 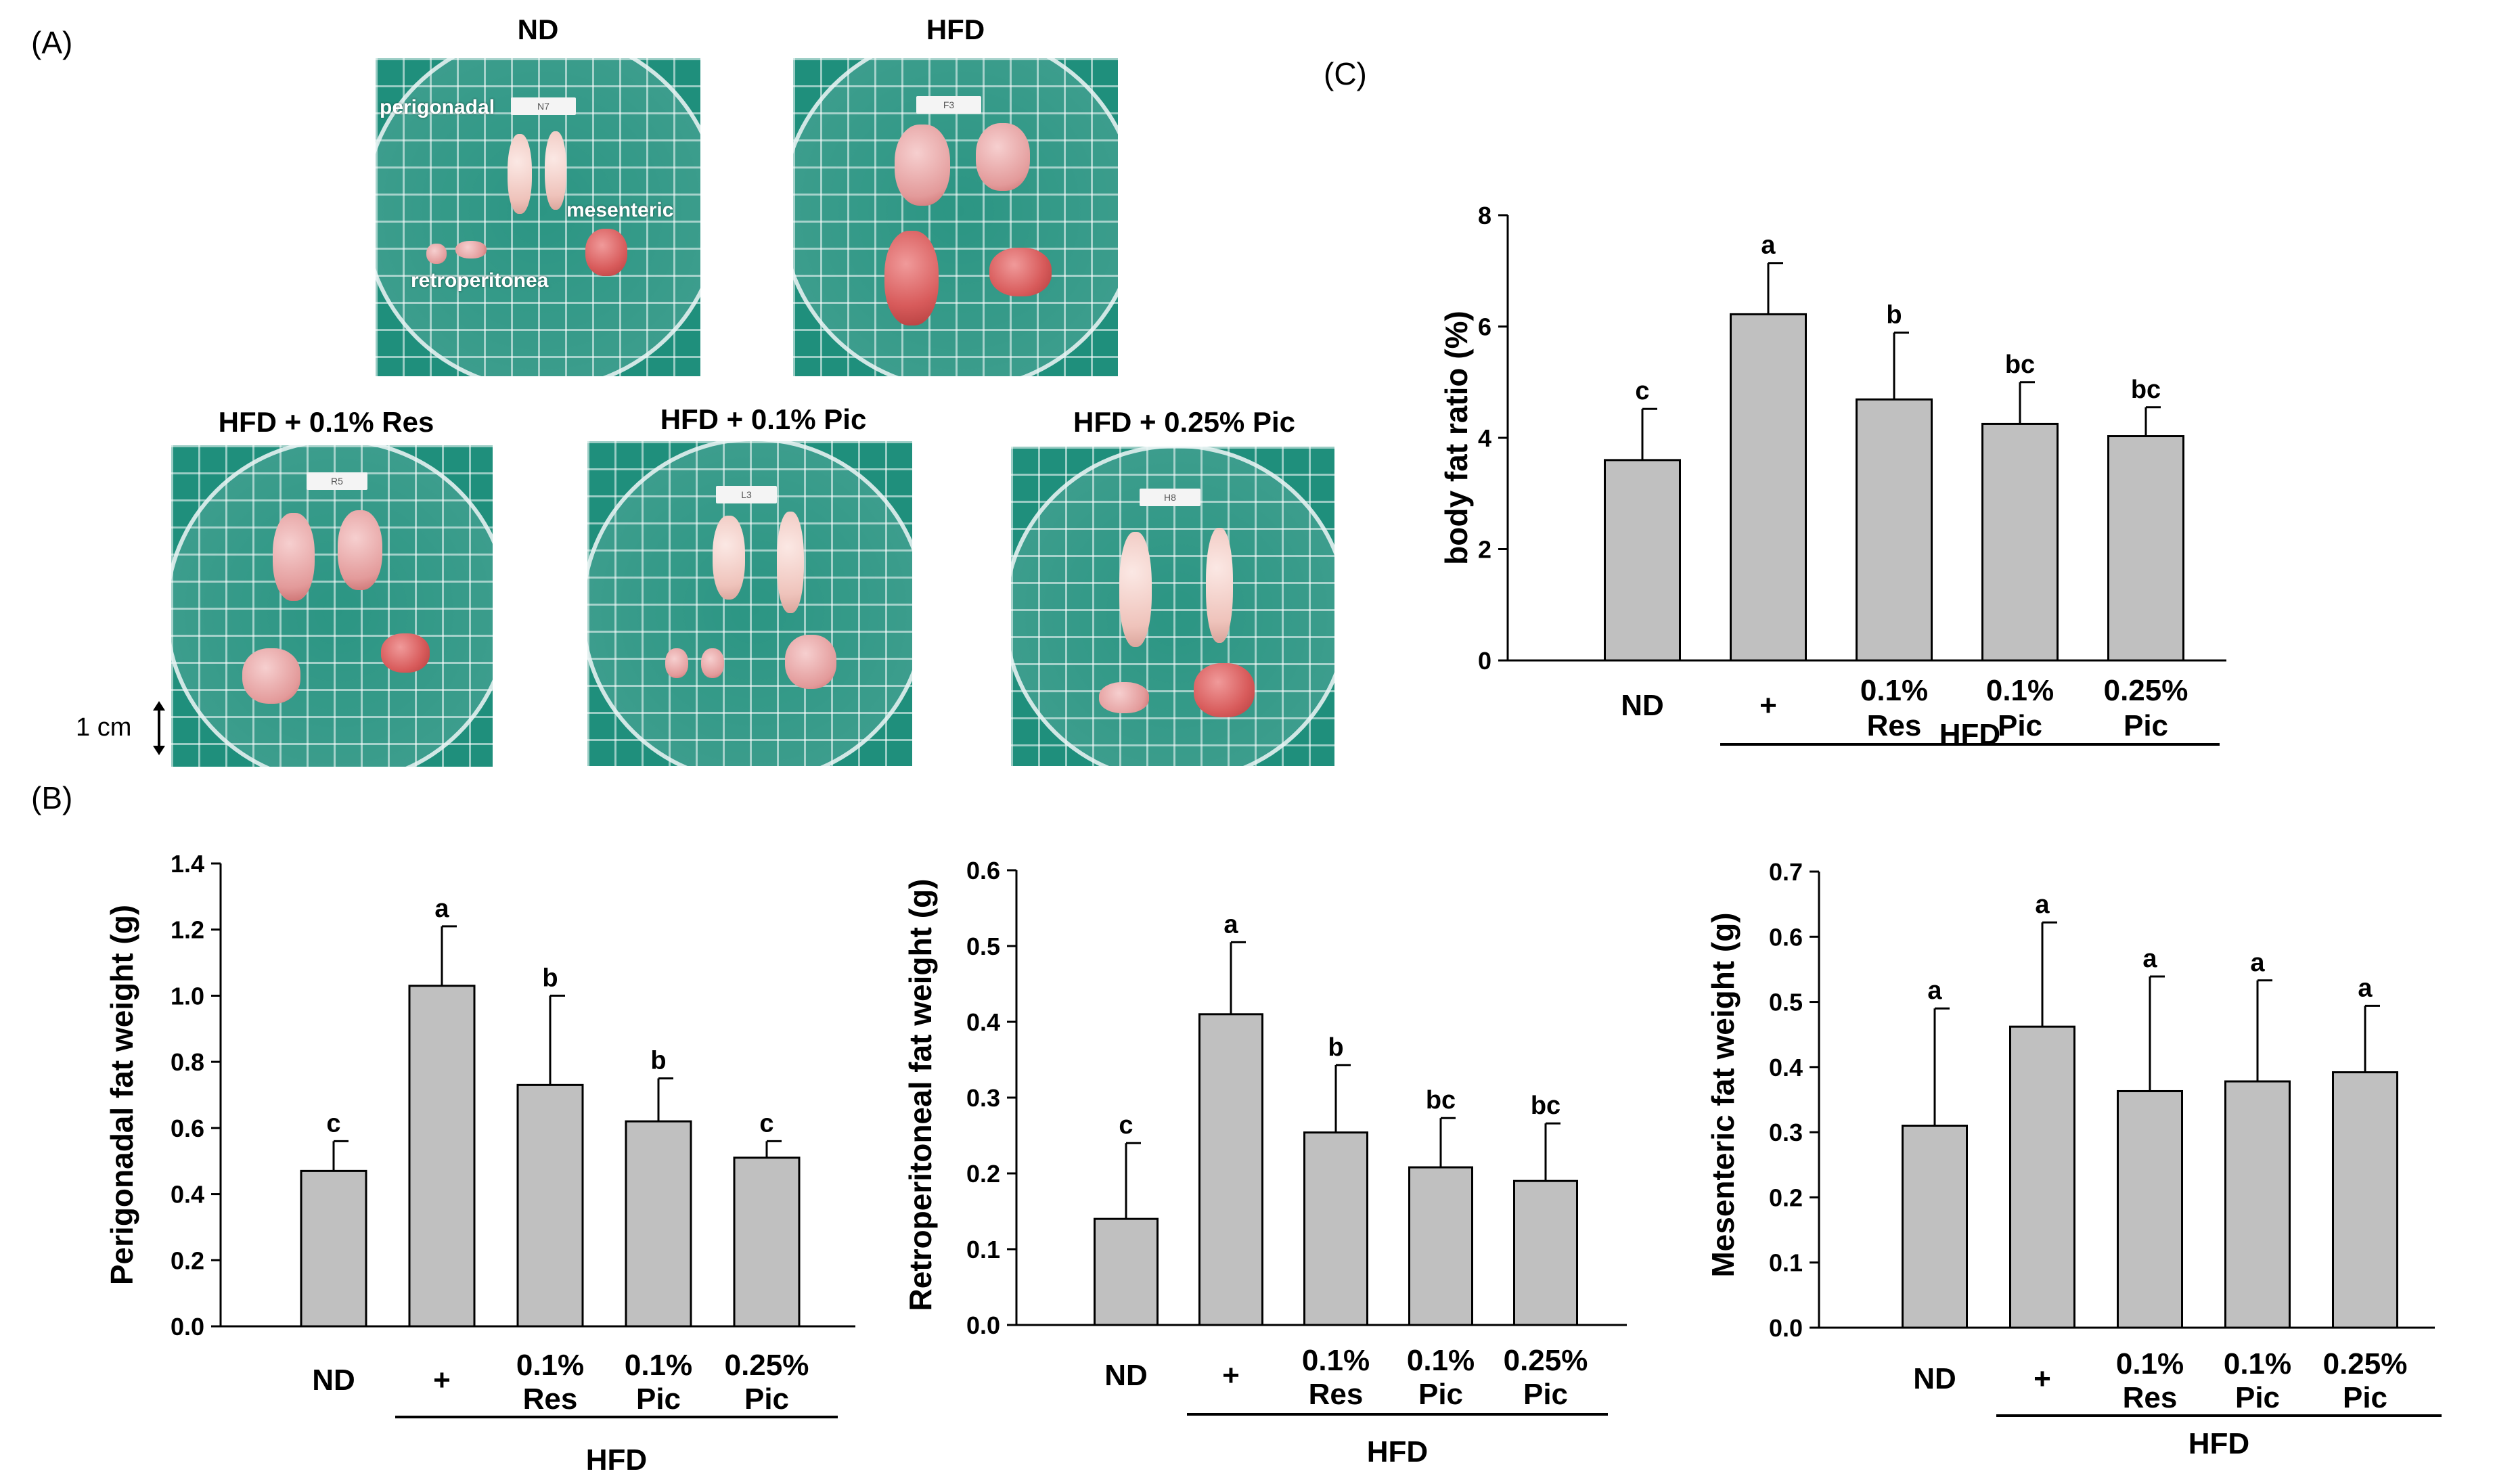 What do you see at coordinates (766, 1399) in the screenshot?
I see `perigonadal-x-tick-label: Pic` at bounding box center [766, 1399].